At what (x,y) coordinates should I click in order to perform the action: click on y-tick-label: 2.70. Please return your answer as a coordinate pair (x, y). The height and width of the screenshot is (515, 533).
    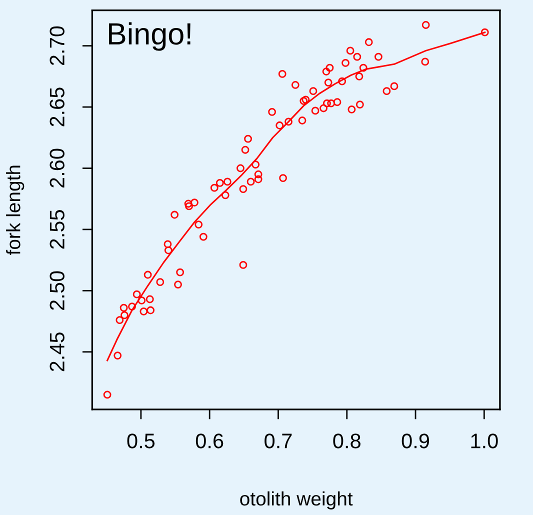
    Looking at the image, I should click on (57, 46).